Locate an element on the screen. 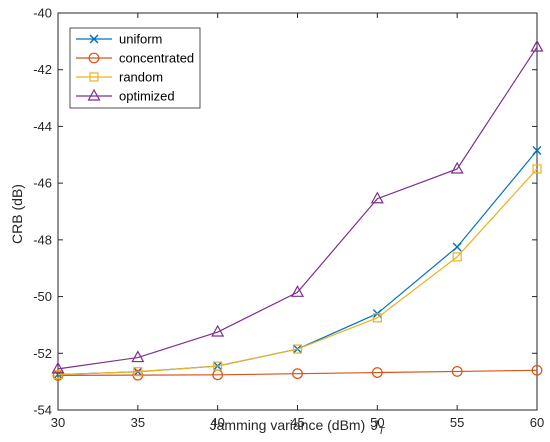 The image size is (550, 442). legend-item-concentrated: concentrated is located at coordinates (135, 58).